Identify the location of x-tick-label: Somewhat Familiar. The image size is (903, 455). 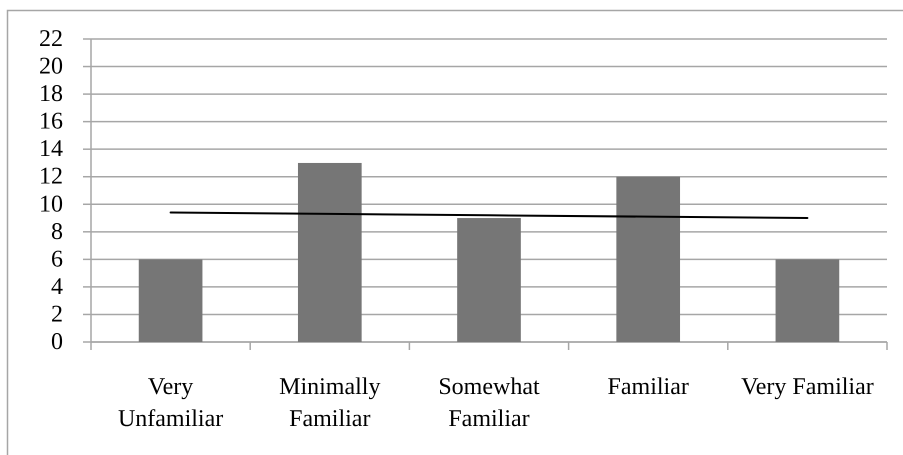
(489, 403).